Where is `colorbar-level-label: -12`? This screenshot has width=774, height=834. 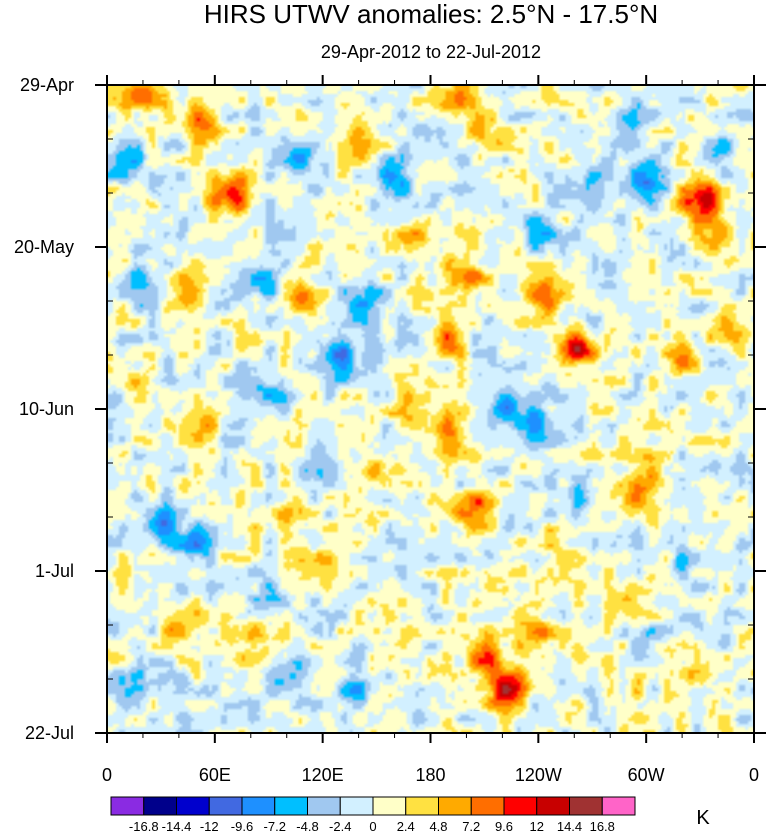 colorbar-level-label: -12 is located at coordinates (209, 826).